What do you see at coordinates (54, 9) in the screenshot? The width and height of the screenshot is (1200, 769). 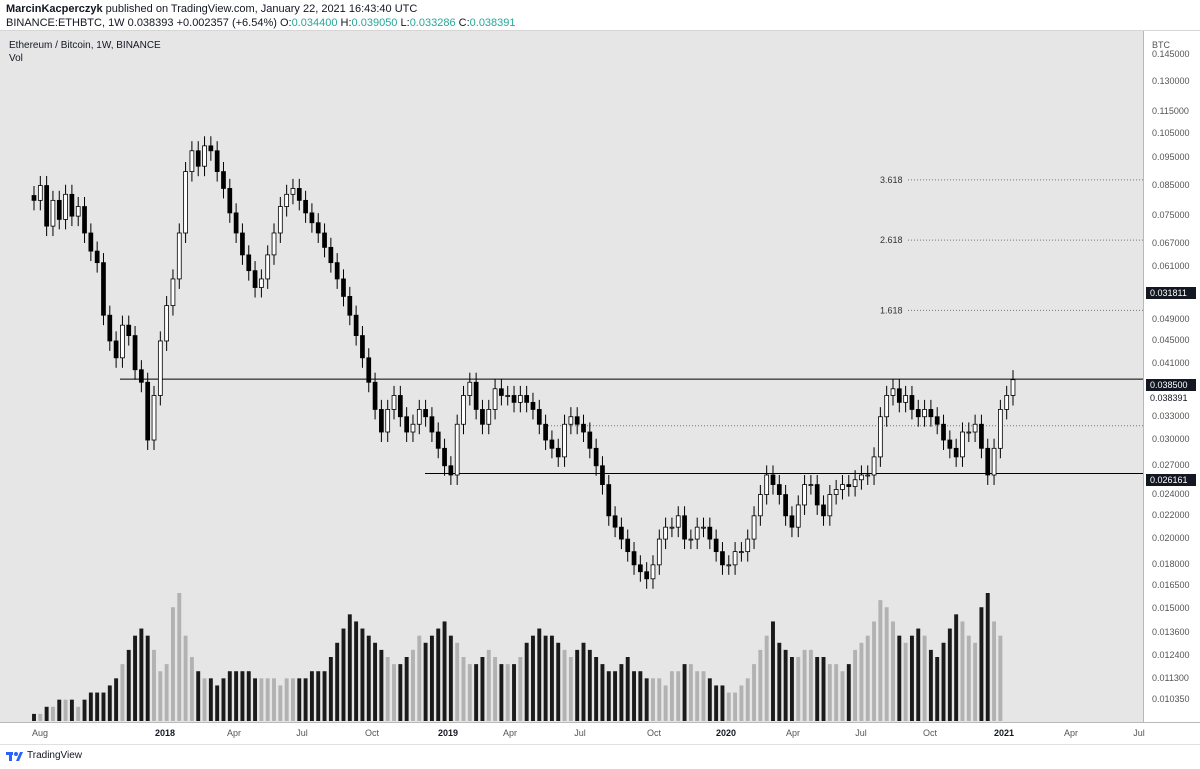 I see `author-name: MarcinKacperczyk` at bounding box center [54, 9].